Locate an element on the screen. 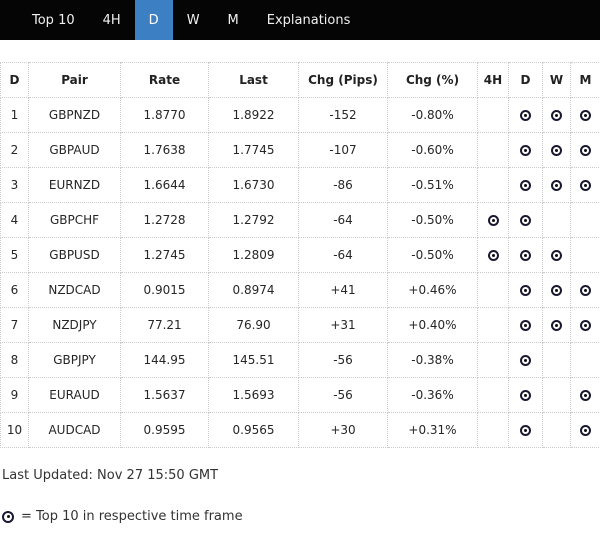 The image size is (600, 535). tab-top10: Top 10 is located at coordinates (53, 20).